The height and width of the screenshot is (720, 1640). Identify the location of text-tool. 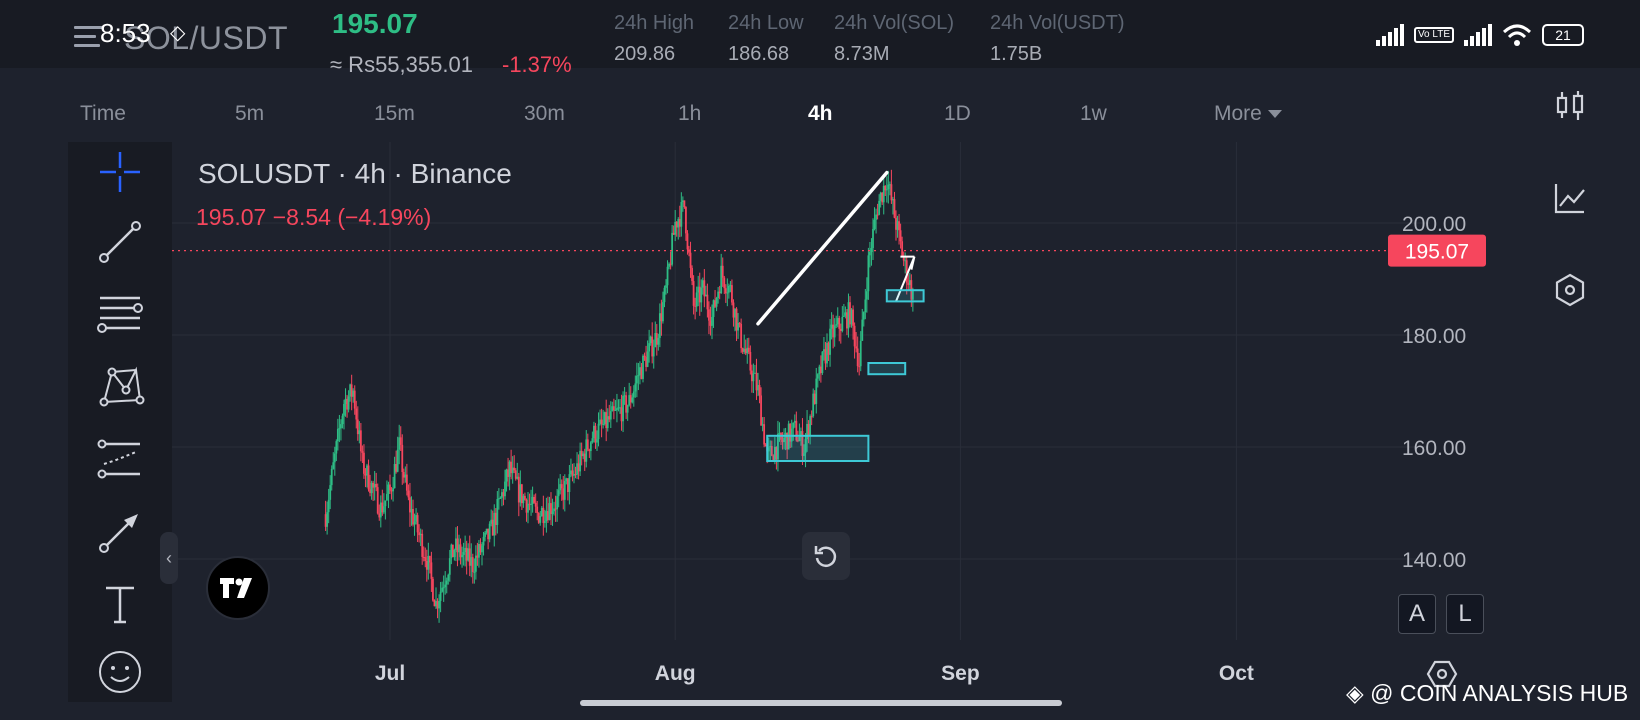
(120, 604).